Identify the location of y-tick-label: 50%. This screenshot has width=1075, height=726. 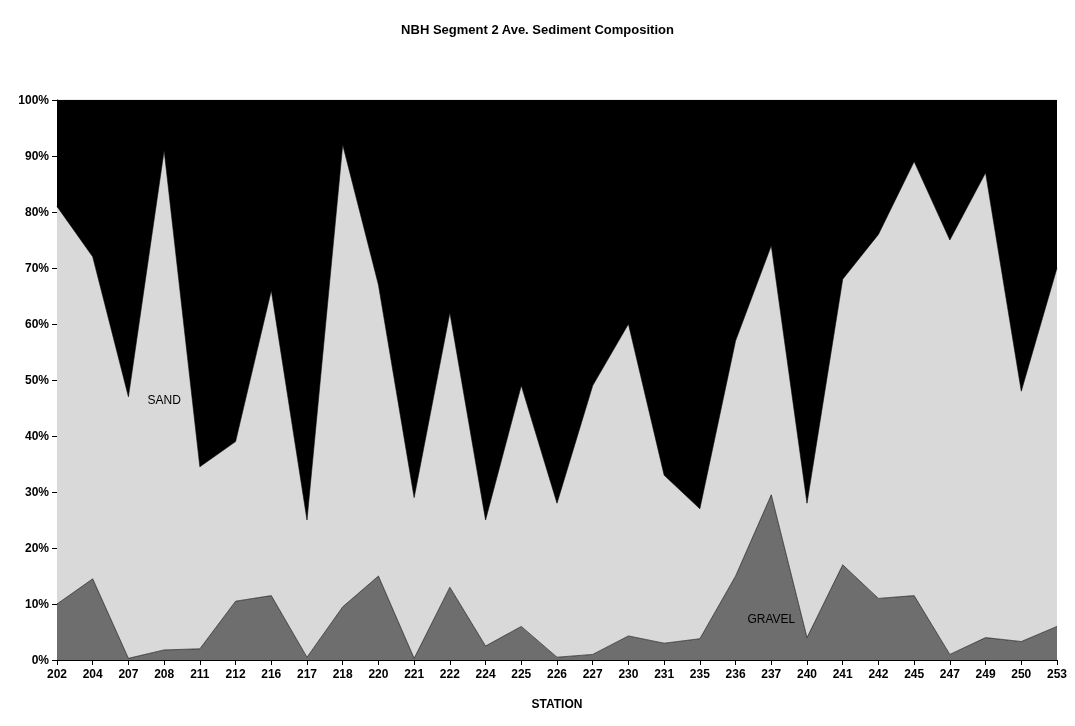
(37, 380).